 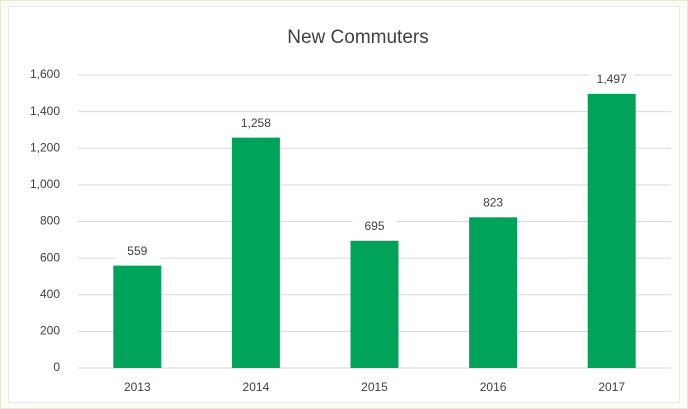 I want to click on x-tick-label: 2013, so click(x=137, y=387).